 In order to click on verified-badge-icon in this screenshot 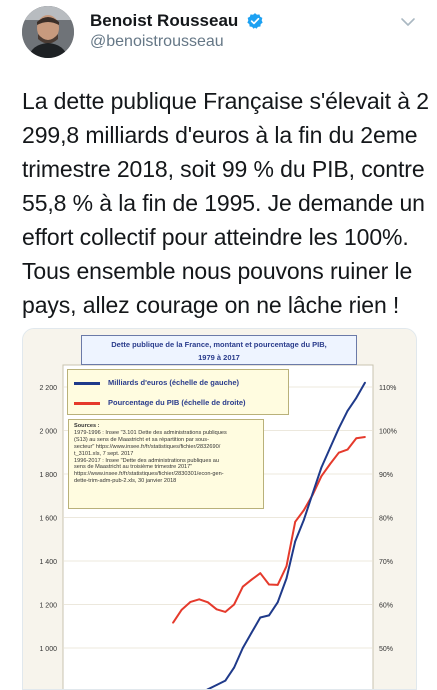, I will do `click(255, 21)`.